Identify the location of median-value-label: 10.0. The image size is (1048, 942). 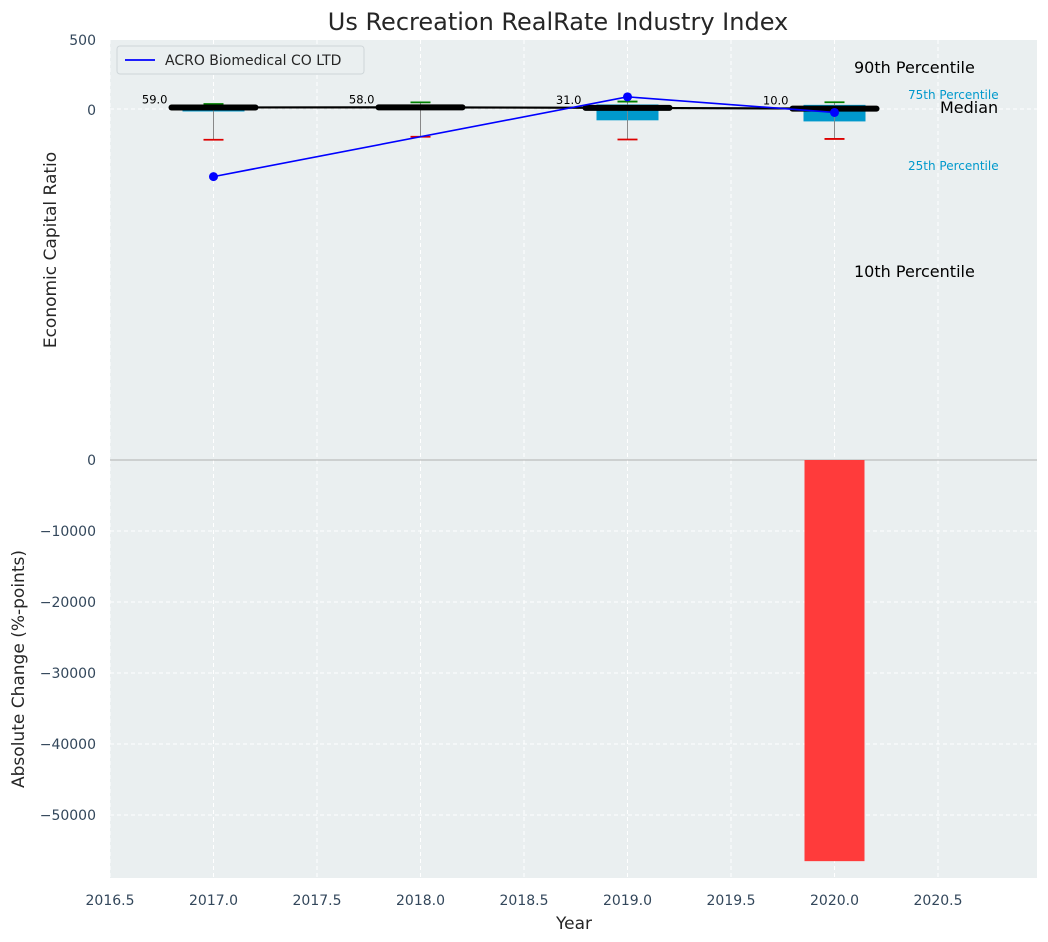
(776, 101).